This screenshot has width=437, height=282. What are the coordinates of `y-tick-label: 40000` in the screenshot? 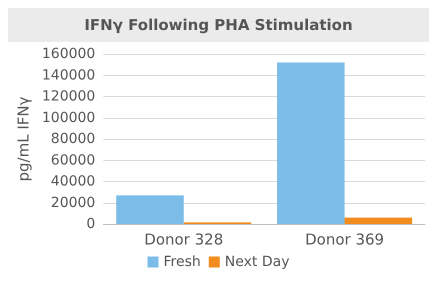 It's located at (73, 182).